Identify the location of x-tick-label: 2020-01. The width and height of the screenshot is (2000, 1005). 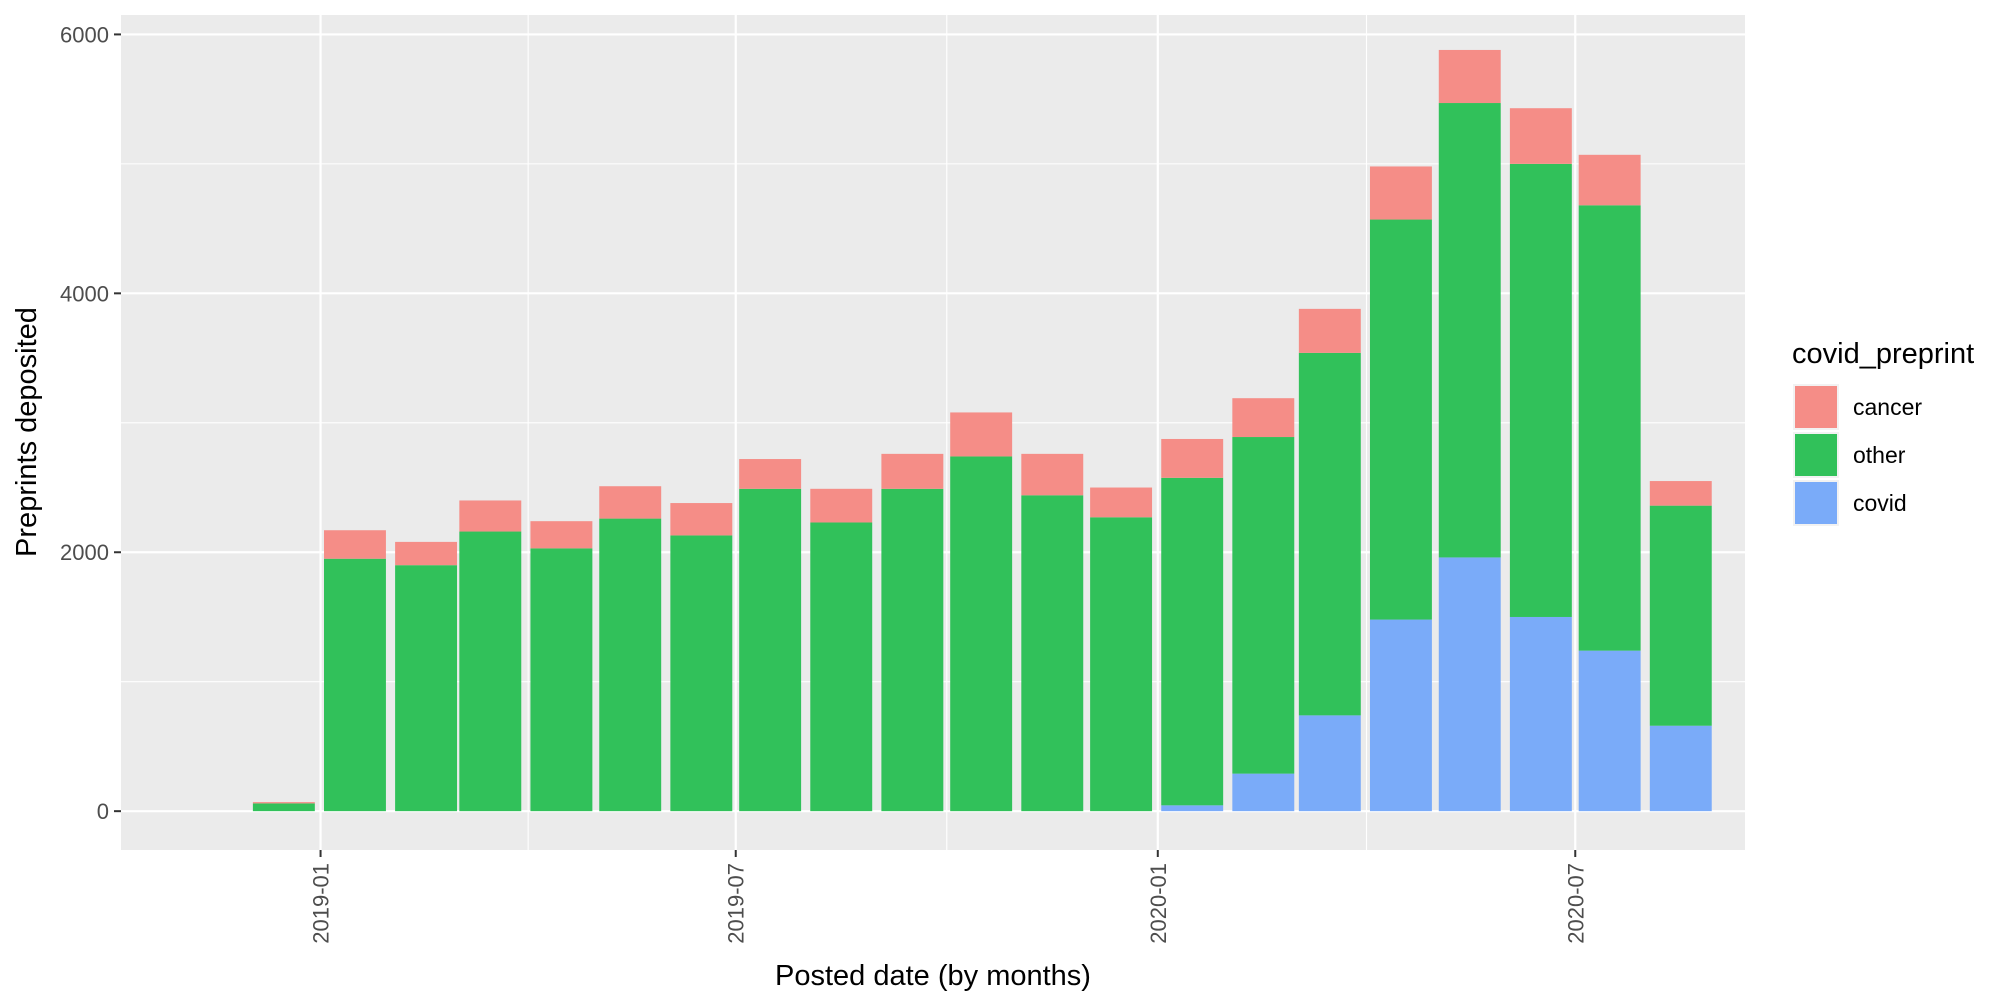
(1158, 903).